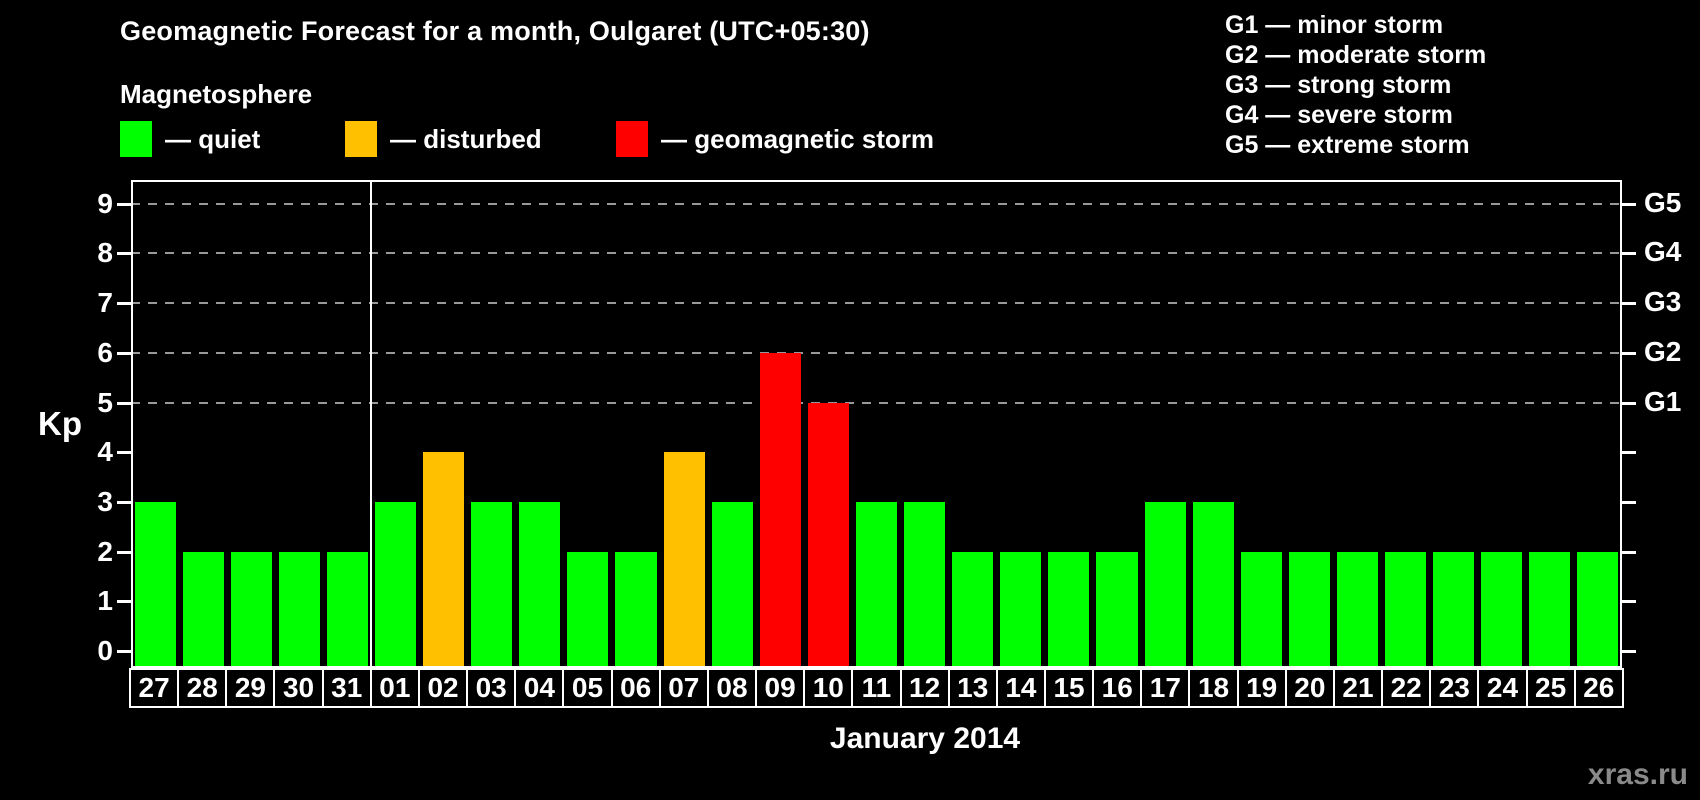  What do you see at coordinates (1263, 688) in the screenshot?
I see `day-label-cell: 19` at bounding box center [1263, 688].